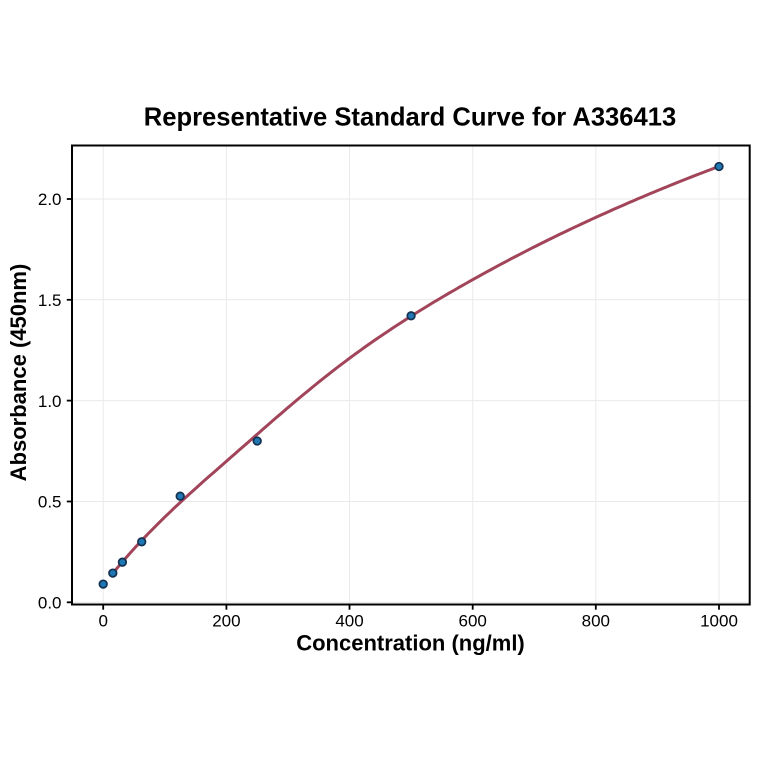  What do you see at coordinates (50, 602) in the screenshot?
I see `svg-text: 0.0` at bounding box center [50, 602].